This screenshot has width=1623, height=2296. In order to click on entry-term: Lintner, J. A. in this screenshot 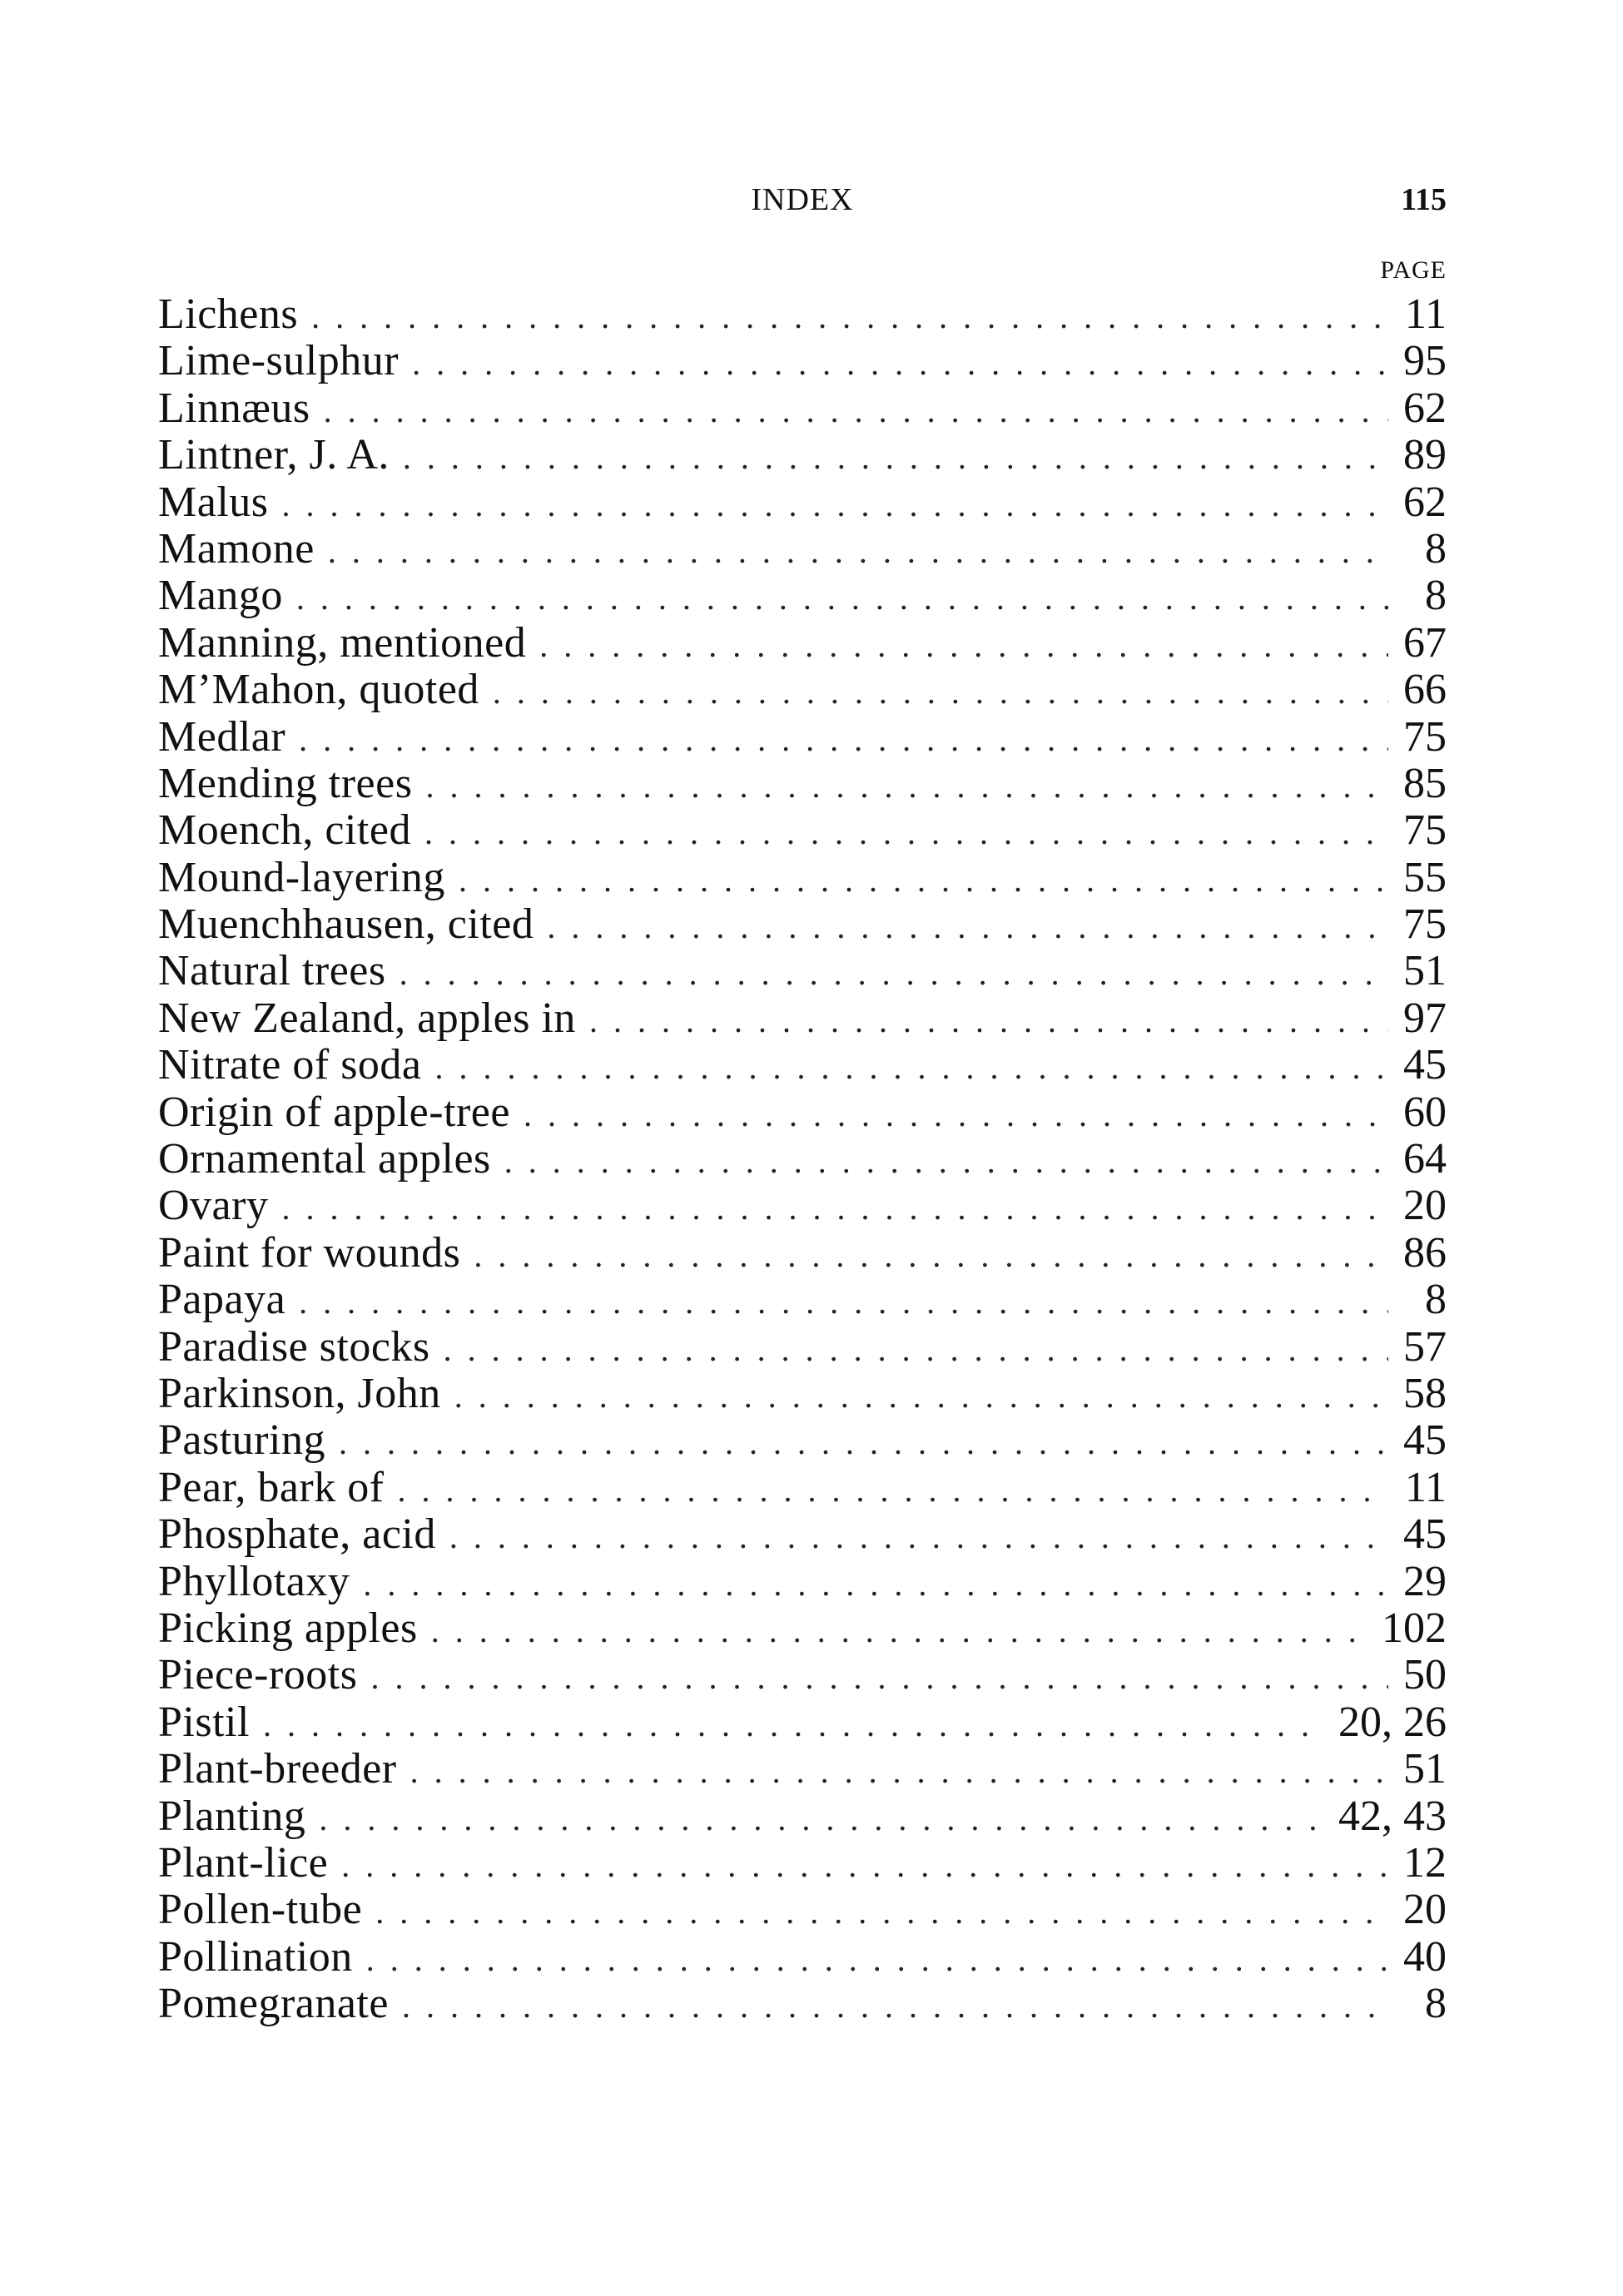, I will do `click(274, 455)`.